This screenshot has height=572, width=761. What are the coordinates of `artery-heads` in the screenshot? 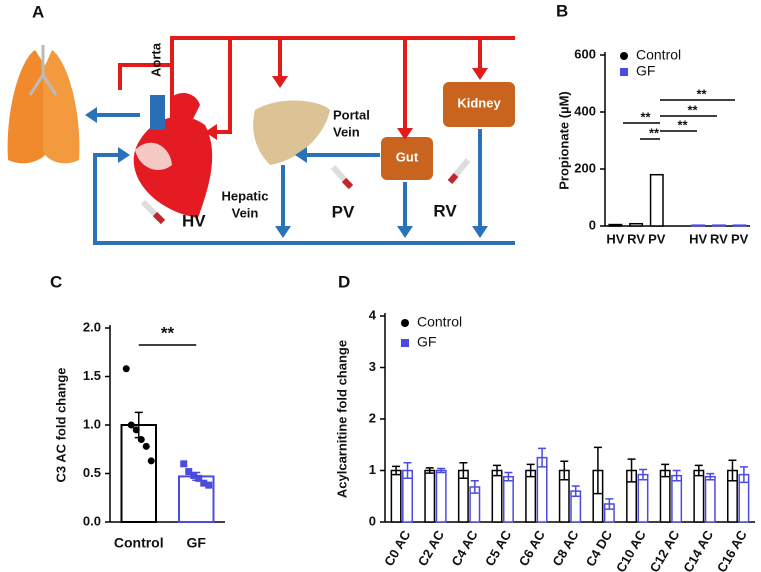 It's located at (346, 104).